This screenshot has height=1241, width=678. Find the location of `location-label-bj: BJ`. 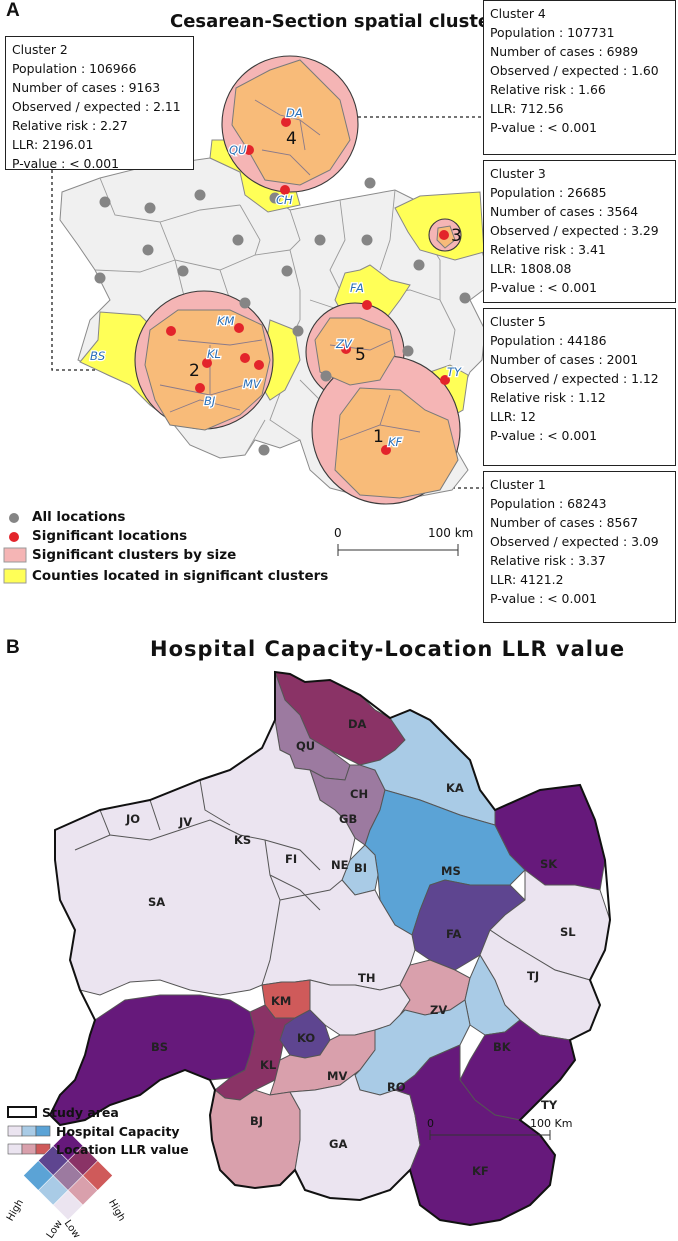

location-label-bj: BJ is located at coordinates (210, 401).